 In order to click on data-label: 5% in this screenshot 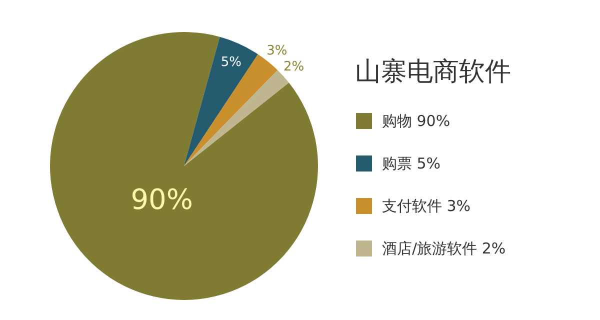, I will do `click(231, 62)`.